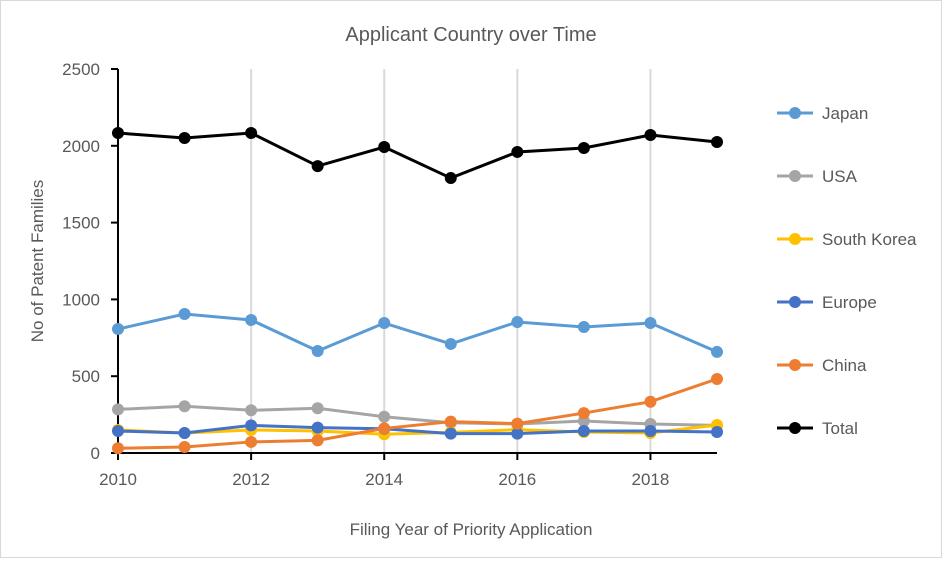 Image resolution: width=942 pixels, height=562 pixels. Describe the element at coordinates (81, 69) in the screenshot. I see `y-tick-label: 2500` at that location.